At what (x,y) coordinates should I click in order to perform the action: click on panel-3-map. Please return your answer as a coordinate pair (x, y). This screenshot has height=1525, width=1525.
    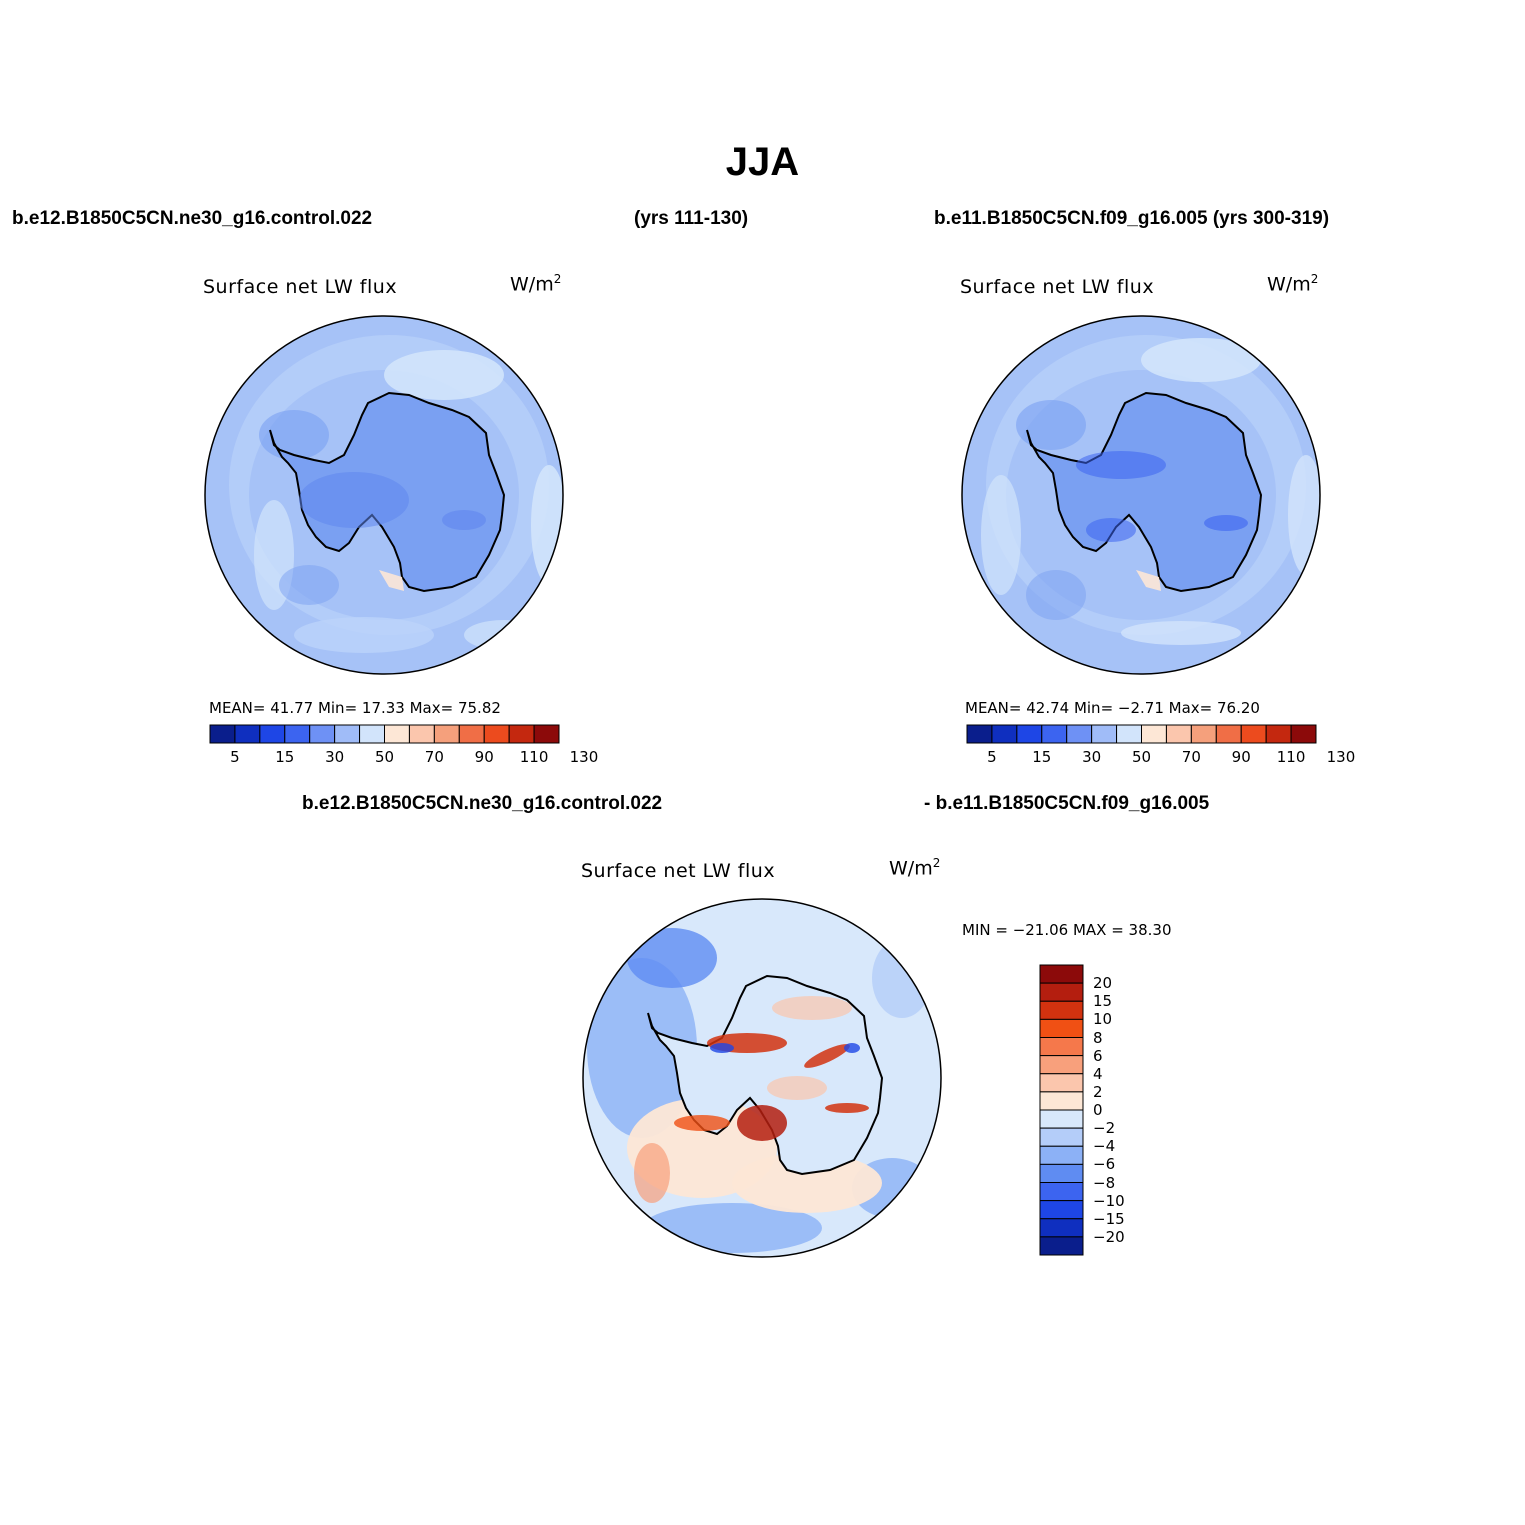
    Looking at the image, I should click on (762, 1078).